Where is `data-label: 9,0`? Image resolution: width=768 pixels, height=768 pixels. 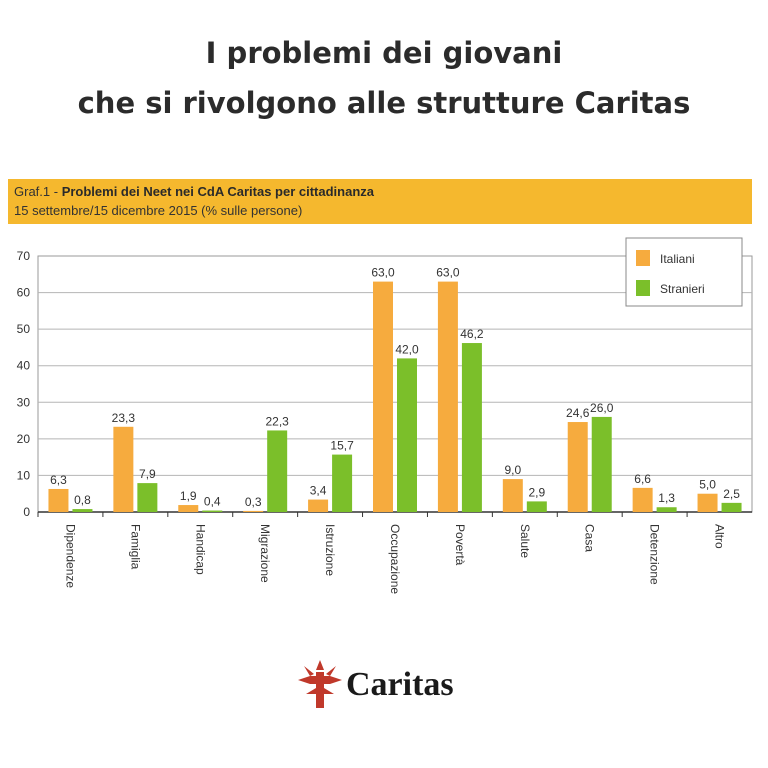
data-label: 9,0 is located at coordinates (512, 470).